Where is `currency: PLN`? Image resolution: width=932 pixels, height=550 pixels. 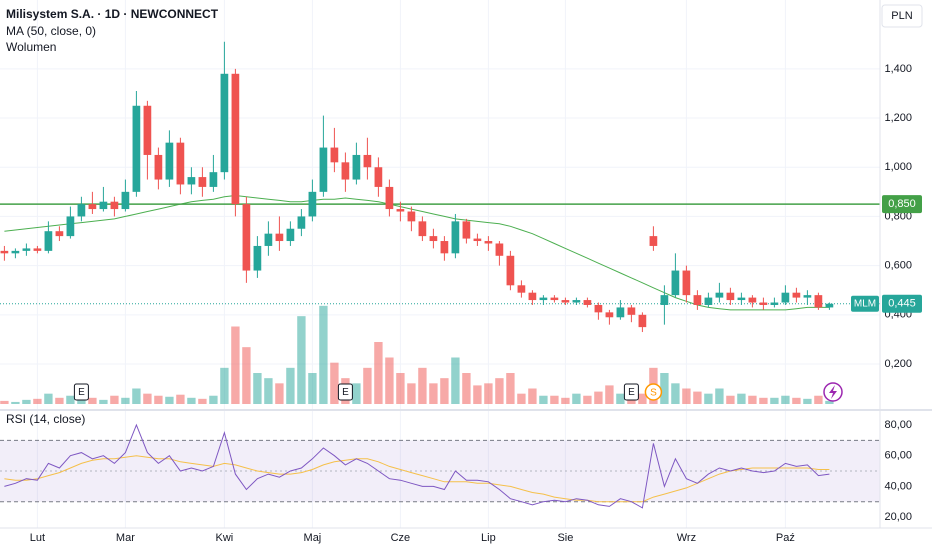
currency: PLN is located at coordinates (901, 16).